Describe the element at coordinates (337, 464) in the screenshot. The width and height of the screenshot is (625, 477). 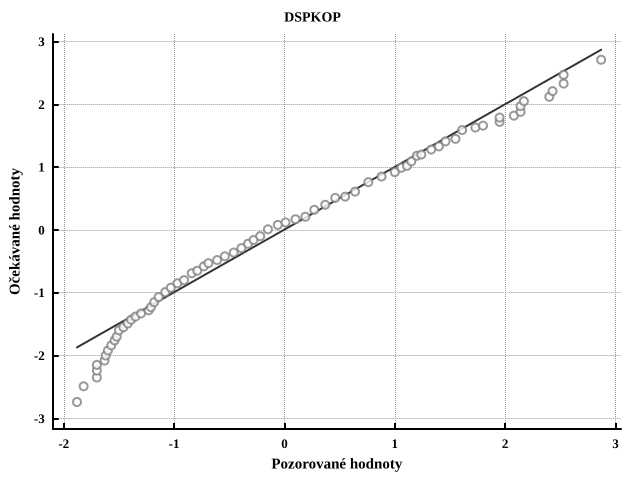
I see `x-axis-title: Pozorované hodnoty` at that location.